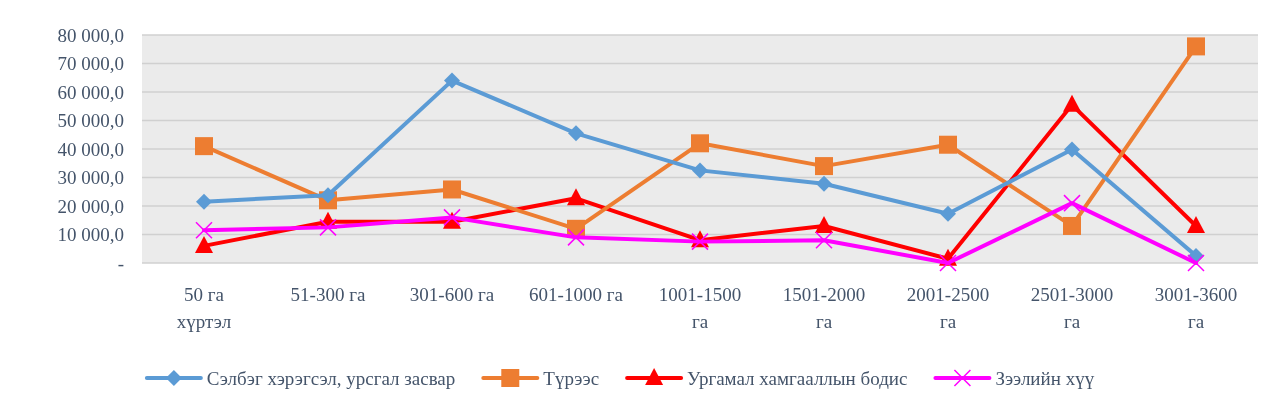 The height and width of the screenshot is (400, 1269). What do you see at coordinates (90, 121) in the screenshot?
I see `y-tick-label: 50 000,0` at bounding box center [90, 121].